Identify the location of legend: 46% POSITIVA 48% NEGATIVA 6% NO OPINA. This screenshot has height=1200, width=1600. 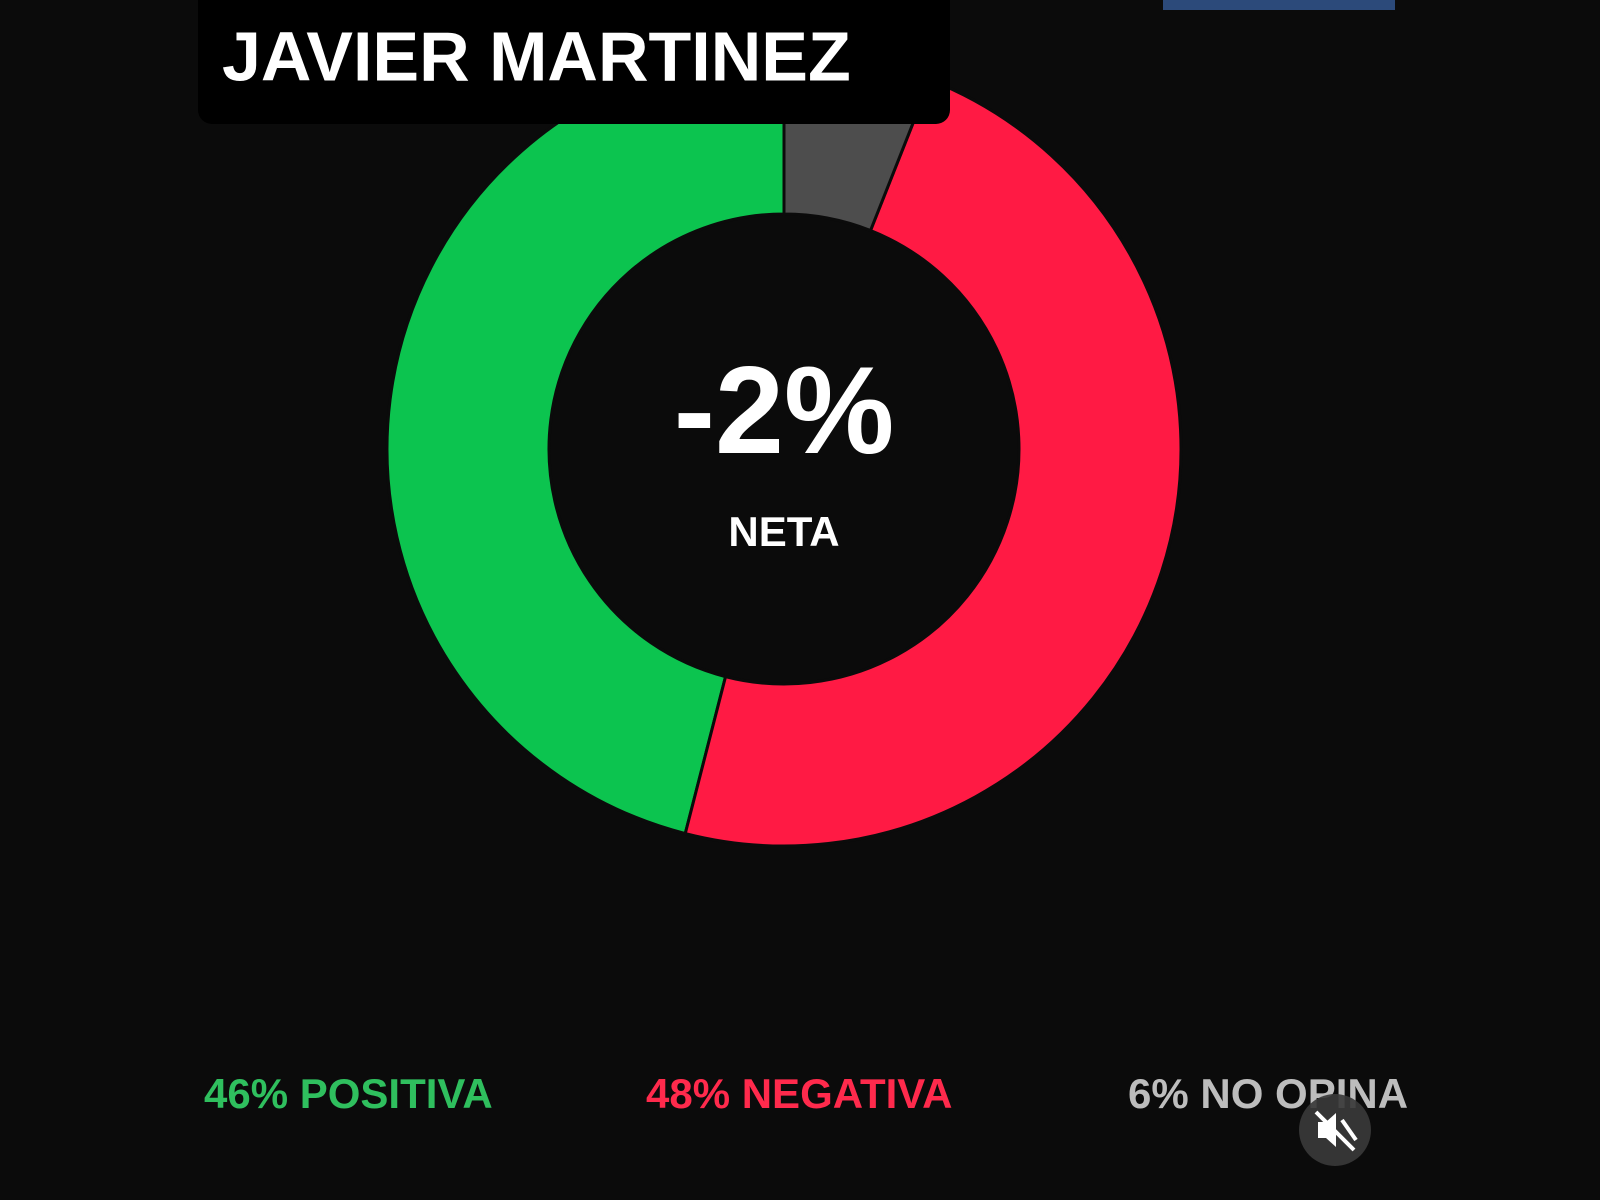
(806, 1093).